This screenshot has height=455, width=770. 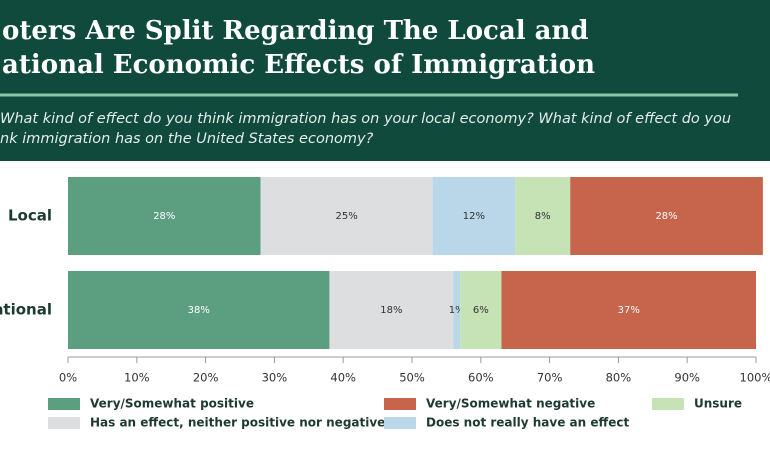 I want to click on value-label: 37%, so click(x=629, y=310).